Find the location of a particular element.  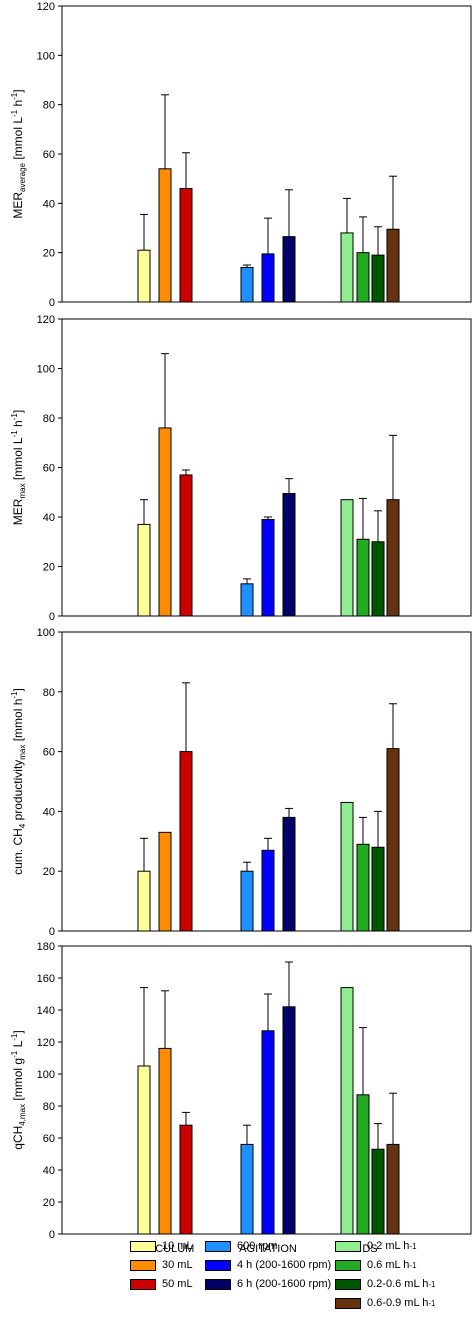

x-group-label-agitation: AGITATION is located at coordinates (268, 1249).